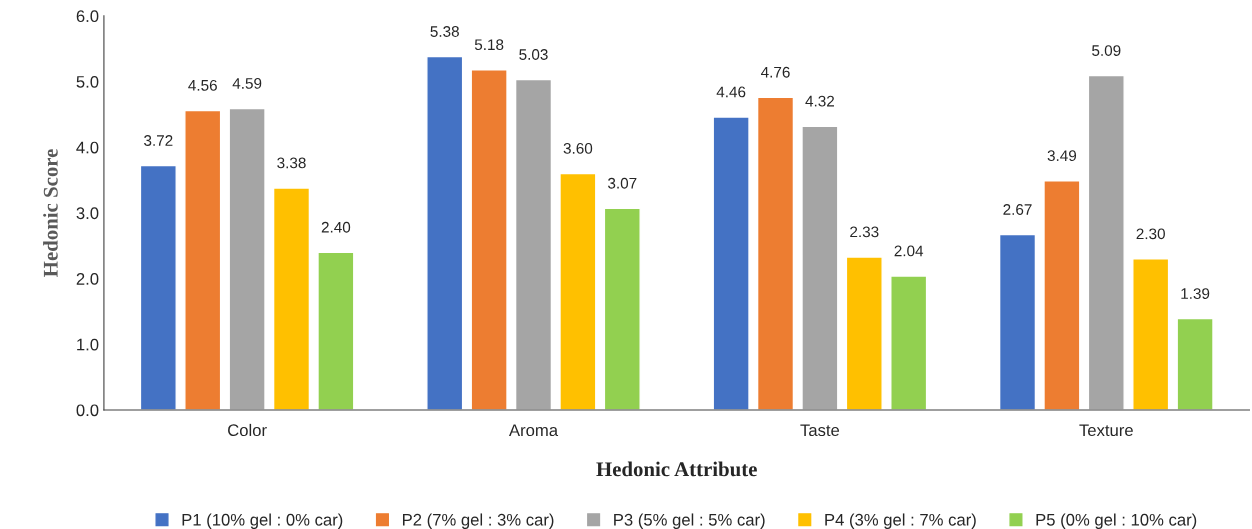  What do you see at coordinates (262, 521) in the screenshot?
I see `legend-label: P1 (10% gel : 0% car)` at bounding box center [262, 521].